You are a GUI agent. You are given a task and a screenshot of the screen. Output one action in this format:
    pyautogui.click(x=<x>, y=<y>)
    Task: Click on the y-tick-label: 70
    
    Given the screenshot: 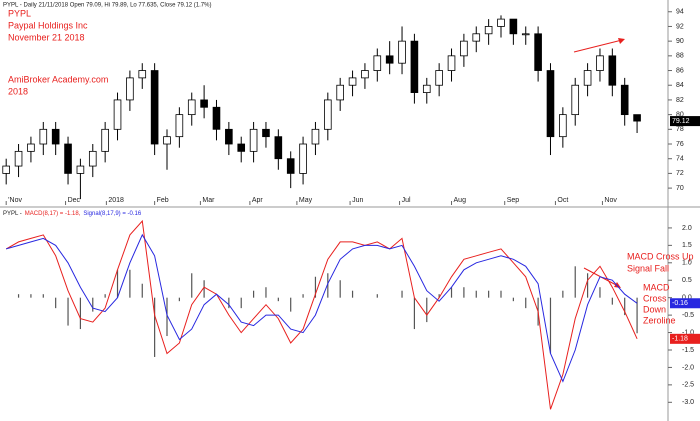 What is the action you would take?
    pyautogui.click(x=680, y=188)
    